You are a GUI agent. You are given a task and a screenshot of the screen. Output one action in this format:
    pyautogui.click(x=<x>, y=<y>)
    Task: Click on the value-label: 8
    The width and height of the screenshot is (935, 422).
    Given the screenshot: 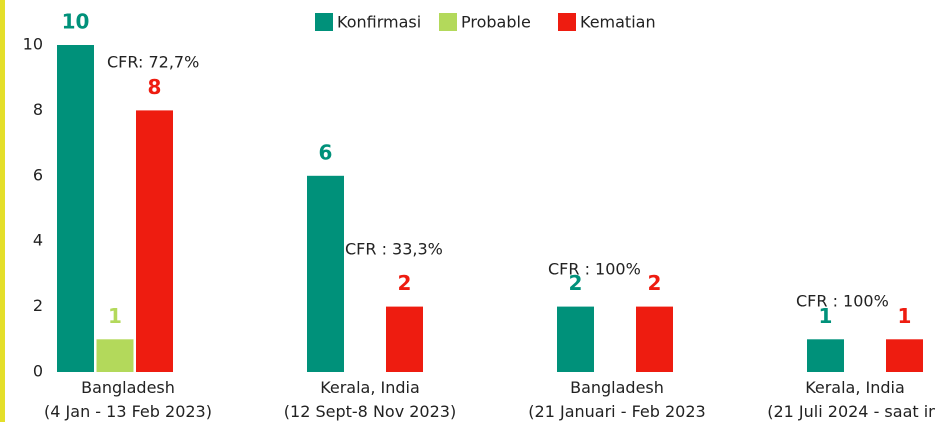 What is the action you would take?
    pyautogui.click(x=155, y=87)
    